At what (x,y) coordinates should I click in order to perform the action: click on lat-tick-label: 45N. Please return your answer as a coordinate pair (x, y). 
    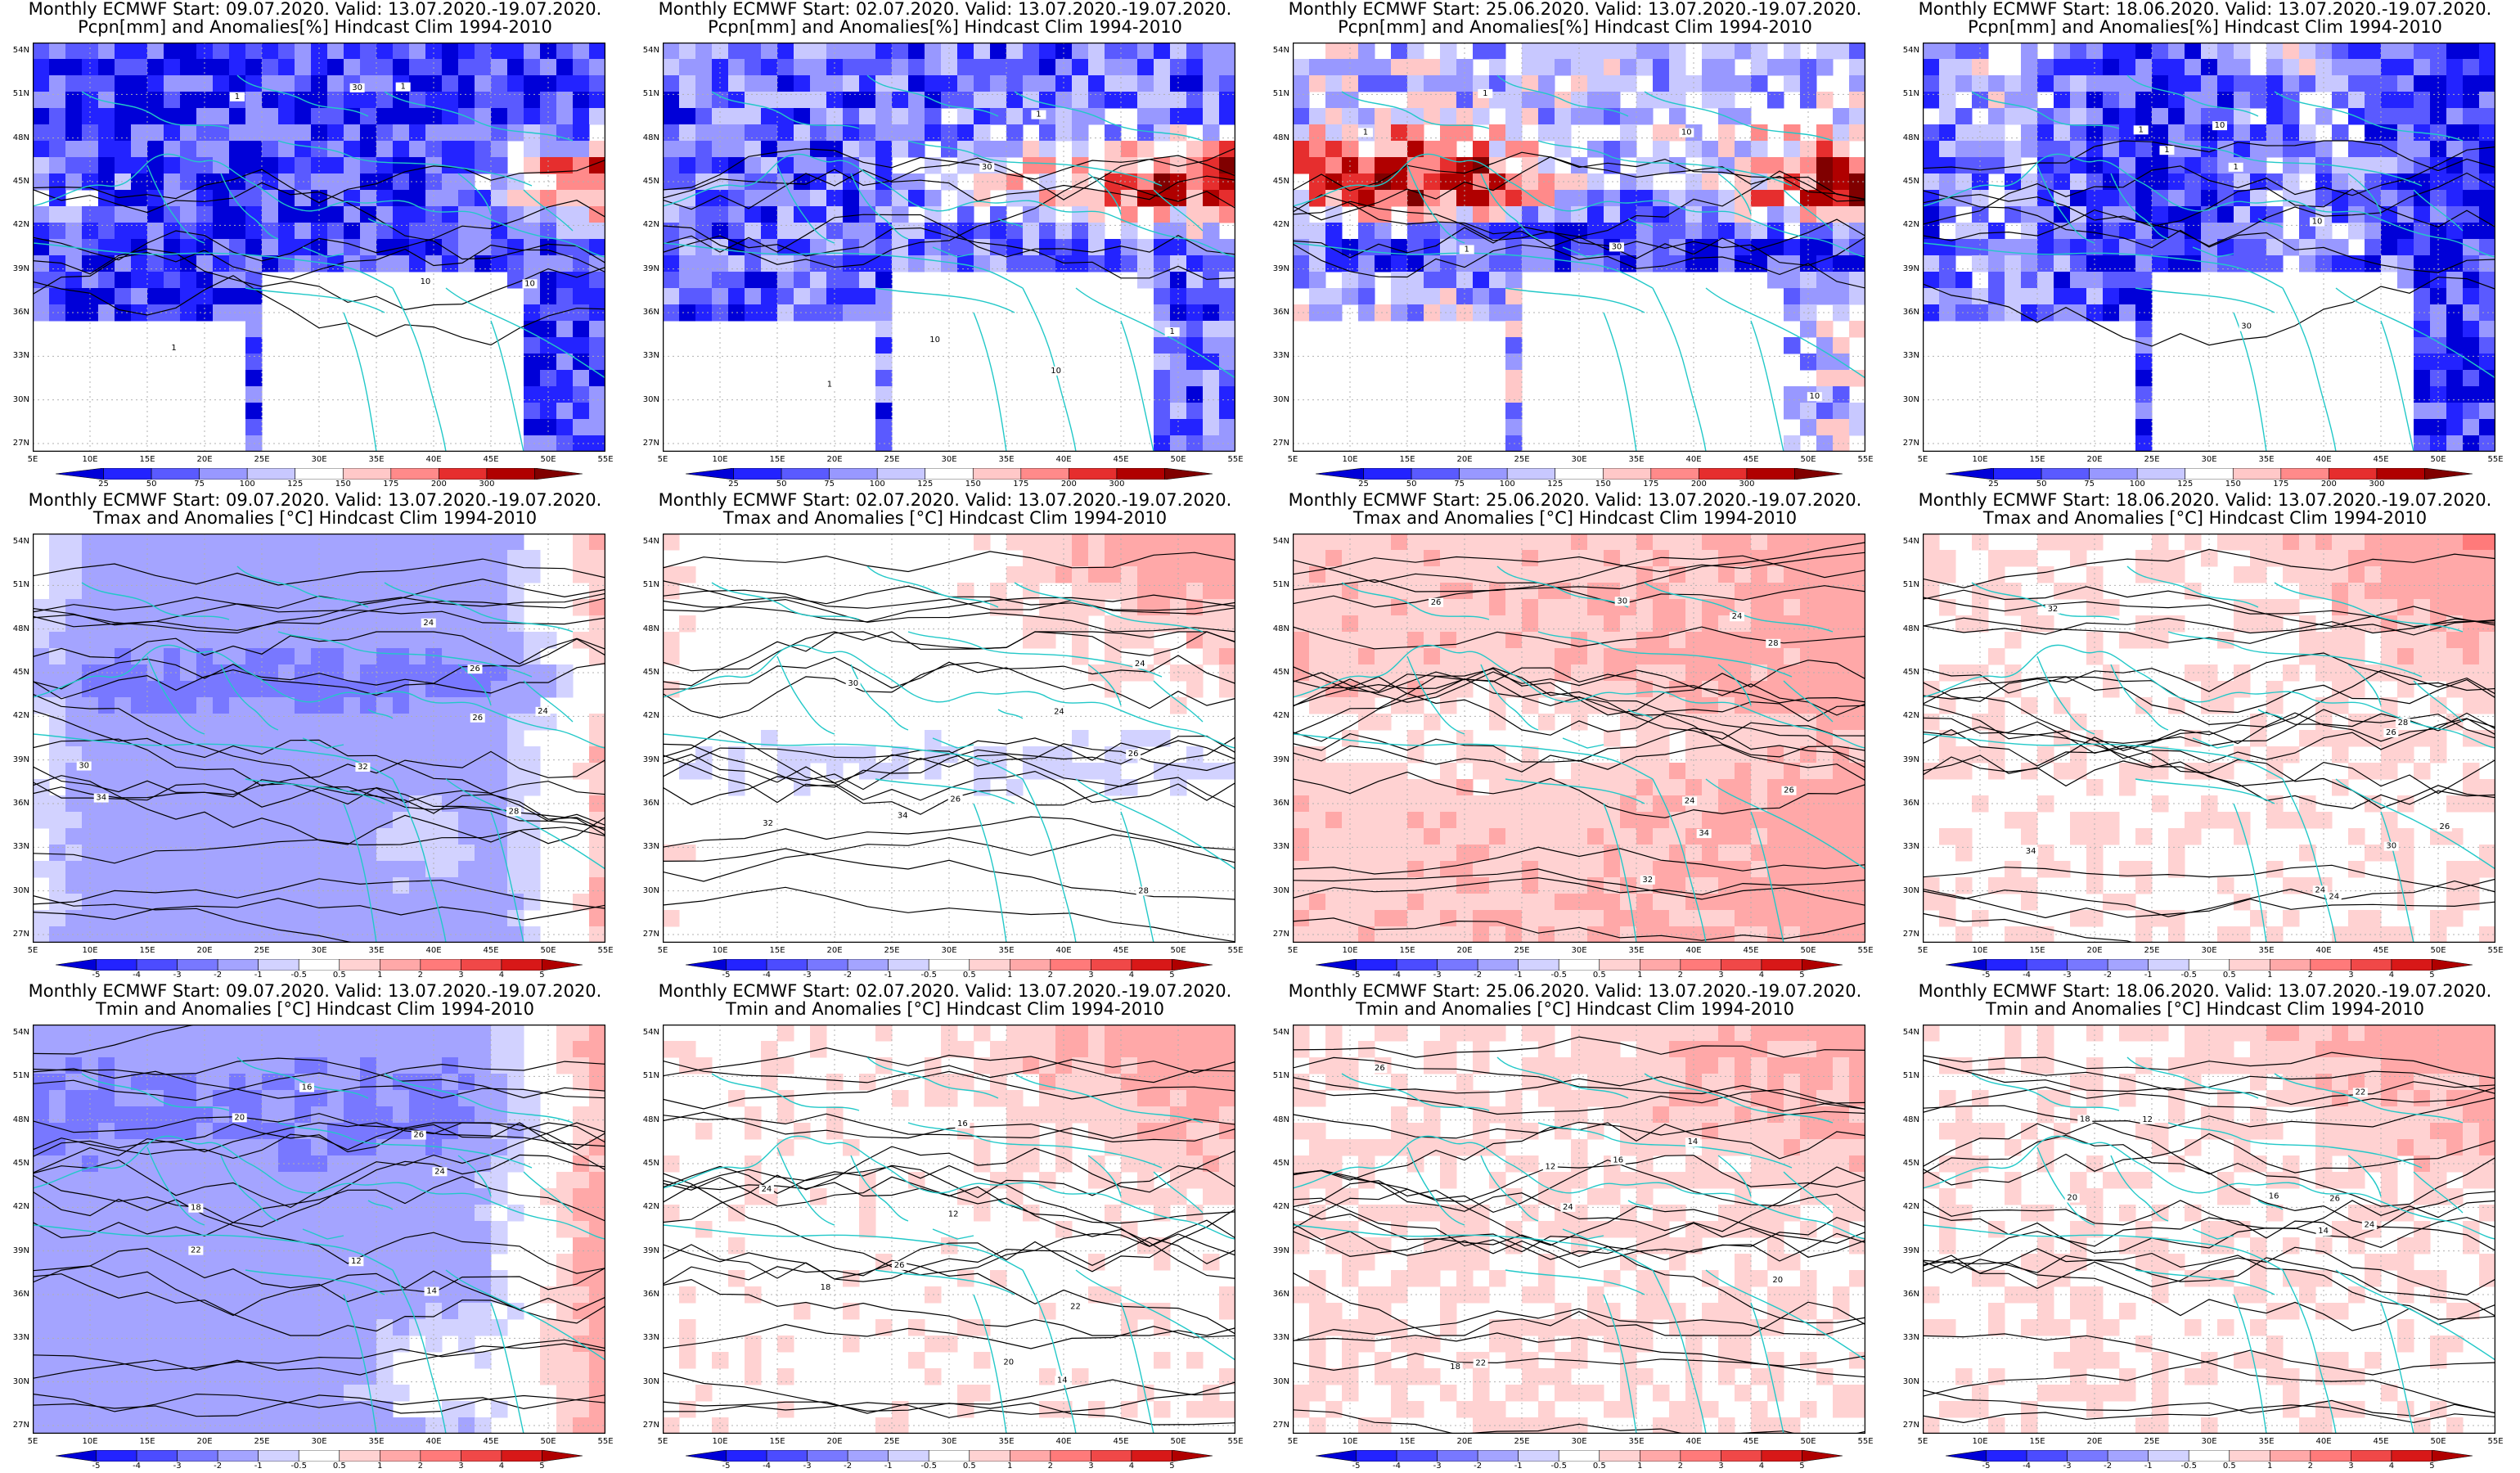
    Looking at the image, I should click on (651, 181).